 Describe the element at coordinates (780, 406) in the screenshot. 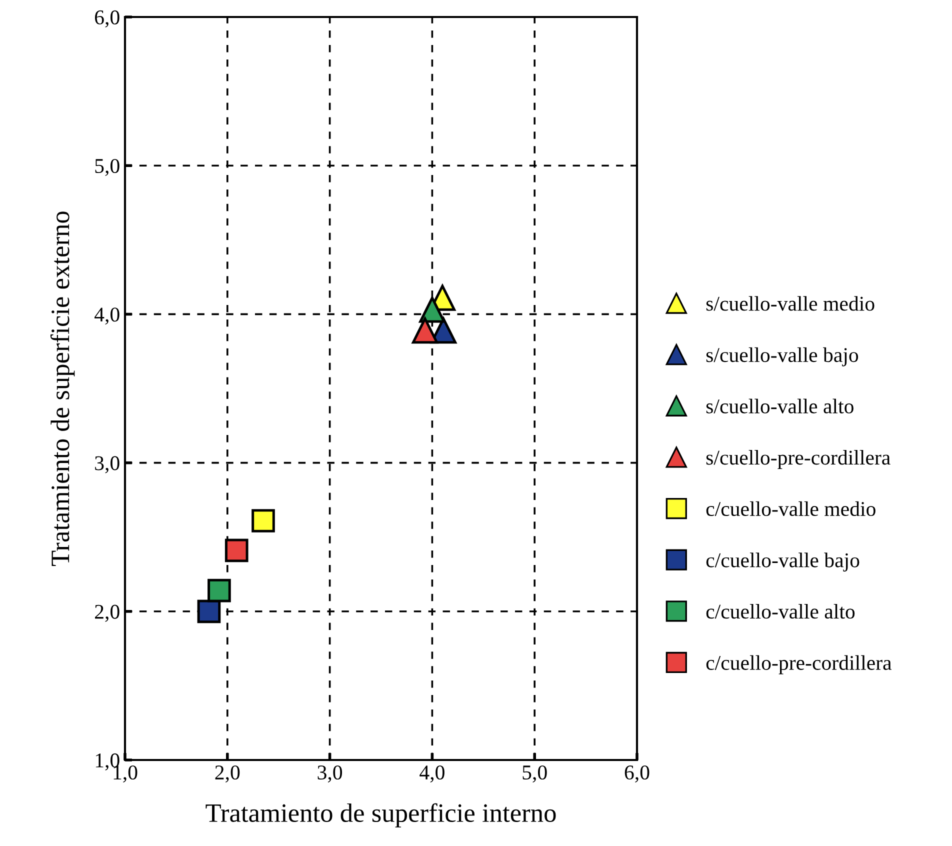

I see `legend-label: s/cuello-valle alto` at that location.